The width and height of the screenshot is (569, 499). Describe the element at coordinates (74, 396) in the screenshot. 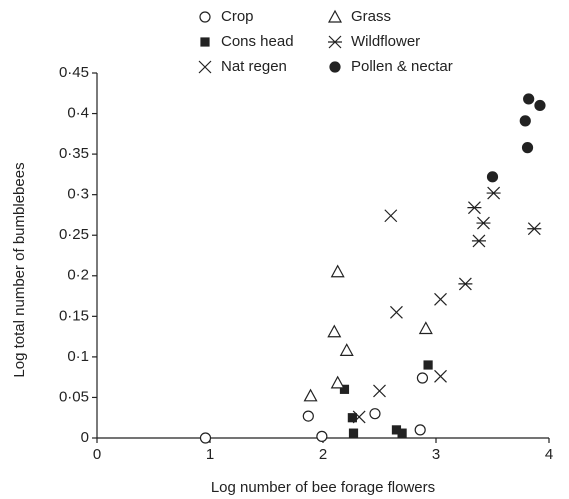

I see `y-tick-label: 0·05` at that location.